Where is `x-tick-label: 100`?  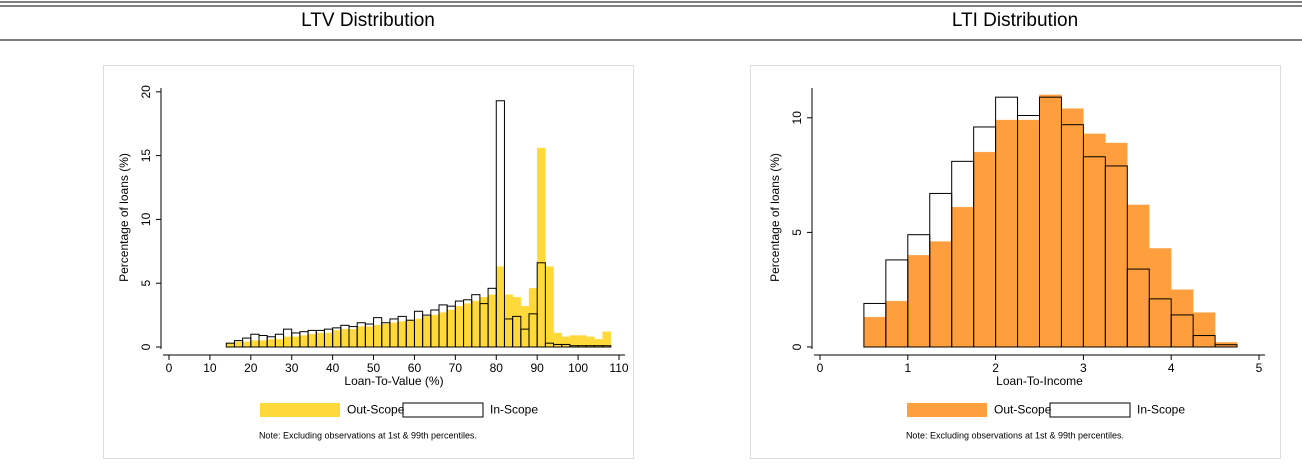
x-tick-label: 100 is located at coordinates (578, 368).